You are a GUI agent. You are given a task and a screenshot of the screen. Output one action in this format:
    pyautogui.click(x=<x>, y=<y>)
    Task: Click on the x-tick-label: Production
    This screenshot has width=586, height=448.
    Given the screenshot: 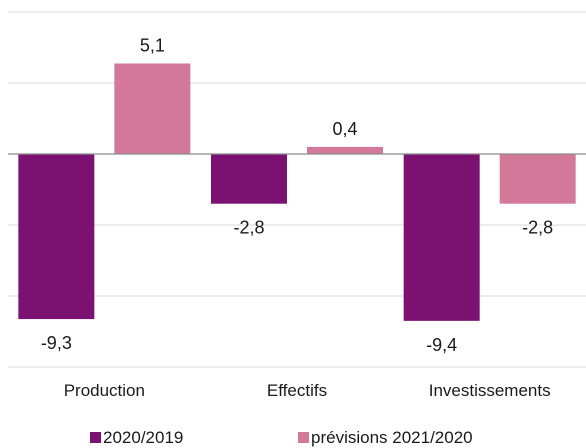 What is the action you would take?
    pyautogui.click(x=104, y=390)
    